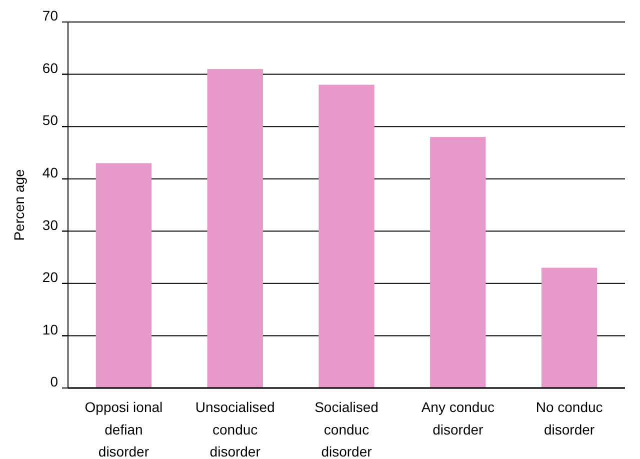  Describe the element at coordinates (50, 329) in the screenshot. I see `y-tick-label: 10` at that location.